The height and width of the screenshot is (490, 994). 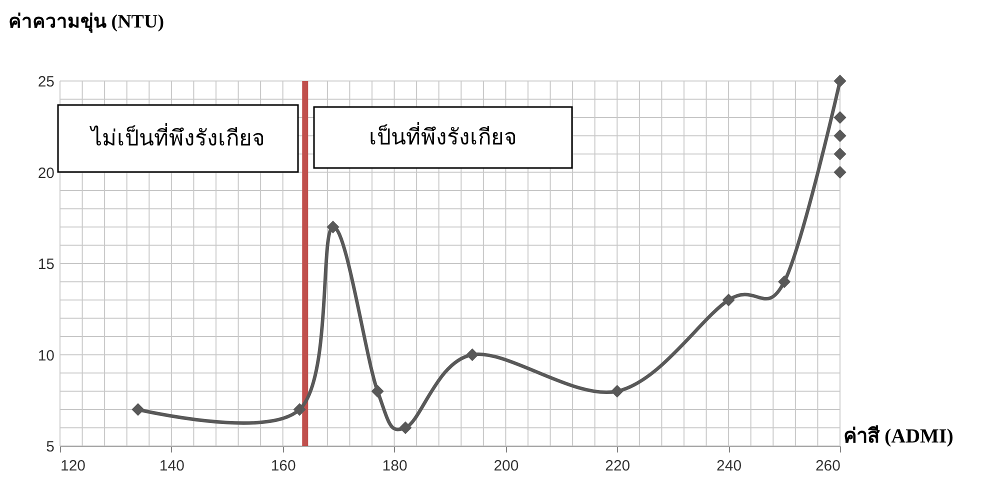 What do you see at coordinates (46, 173) in the screenshot?
I see `y-tick-label: 20` at bounding box center [46, 173].